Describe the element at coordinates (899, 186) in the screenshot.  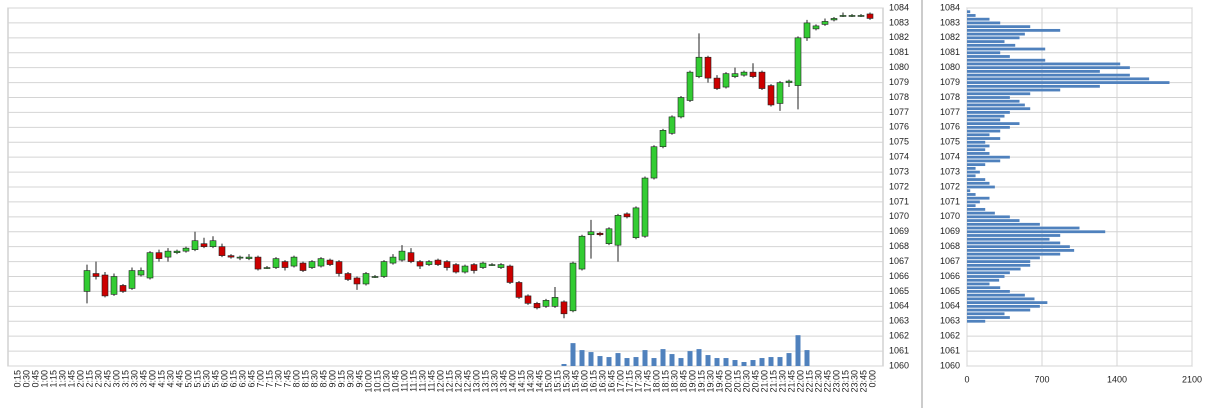
I see `y-tick-label: 1072` at that location.